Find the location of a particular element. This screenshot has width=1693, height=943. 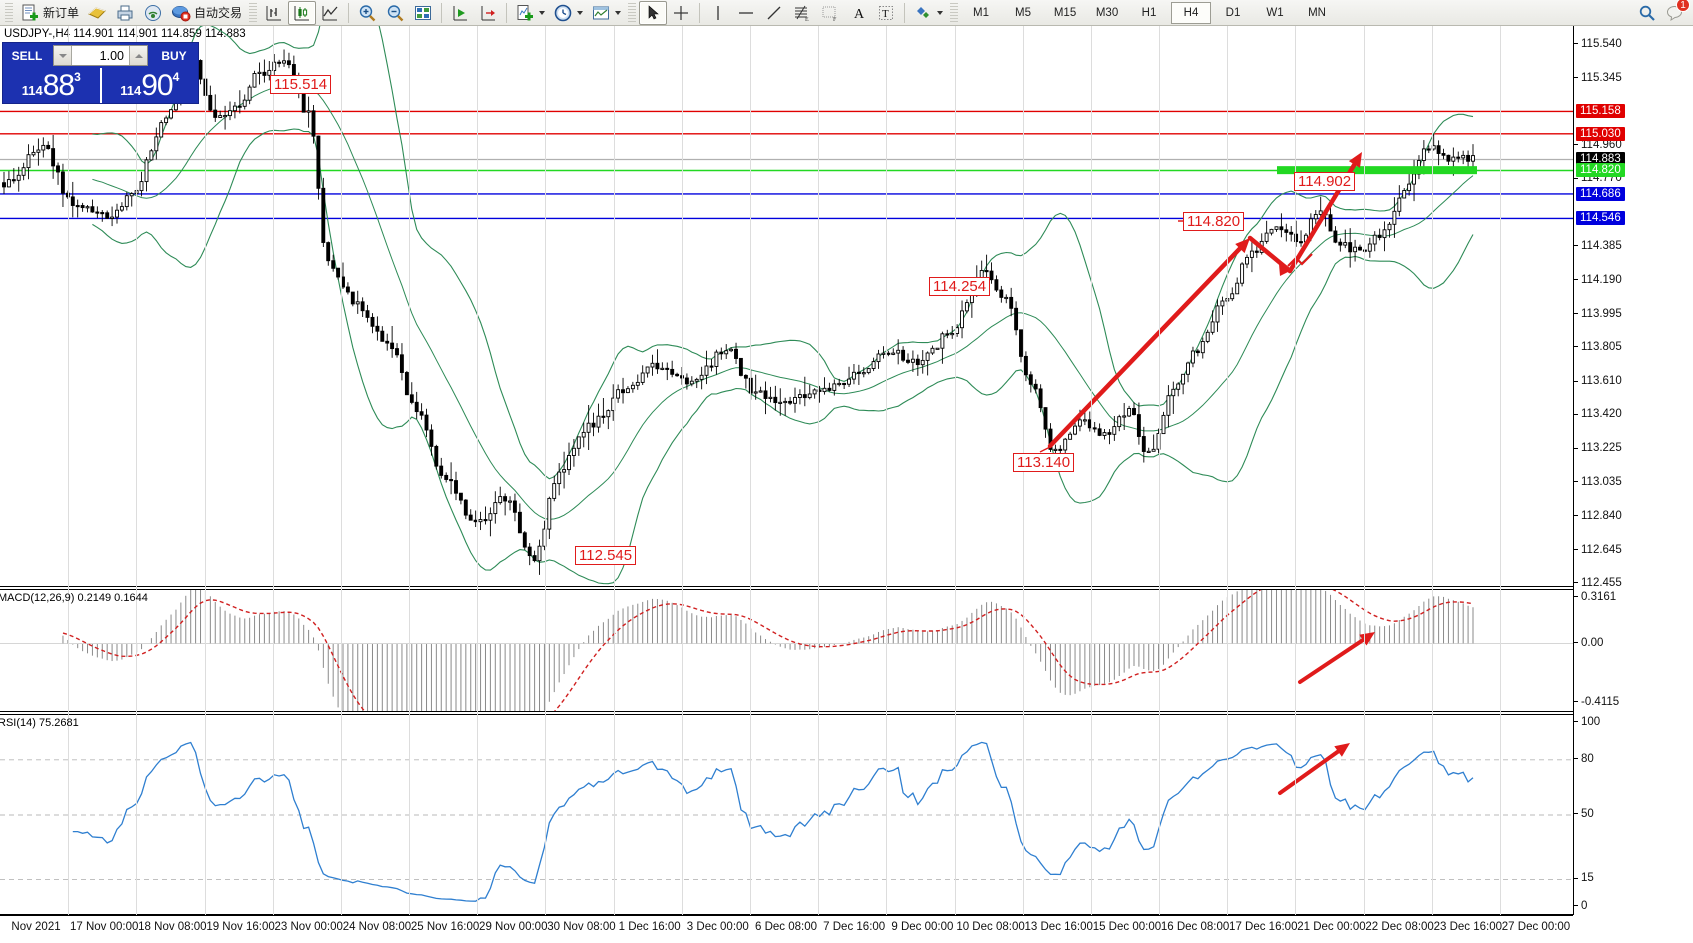

price-annotation-label: 115.514 is located at coordinates (301, 84).